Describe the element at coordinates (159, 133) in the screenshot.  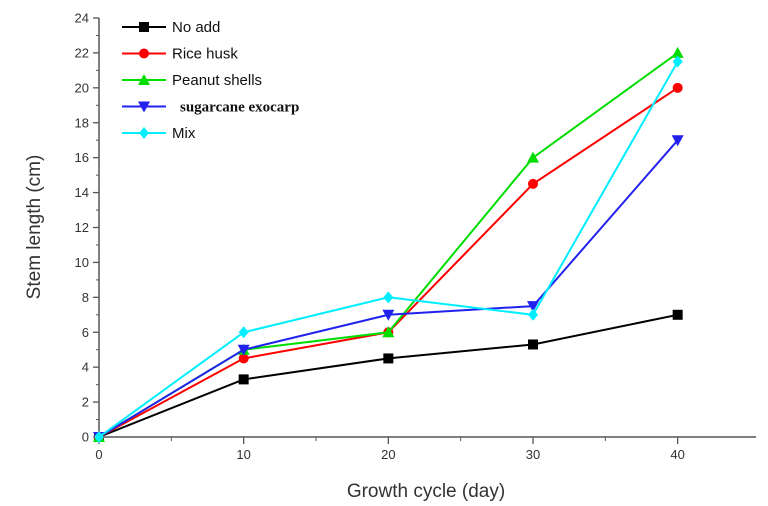
I see `legend-item: Mix` at that location.